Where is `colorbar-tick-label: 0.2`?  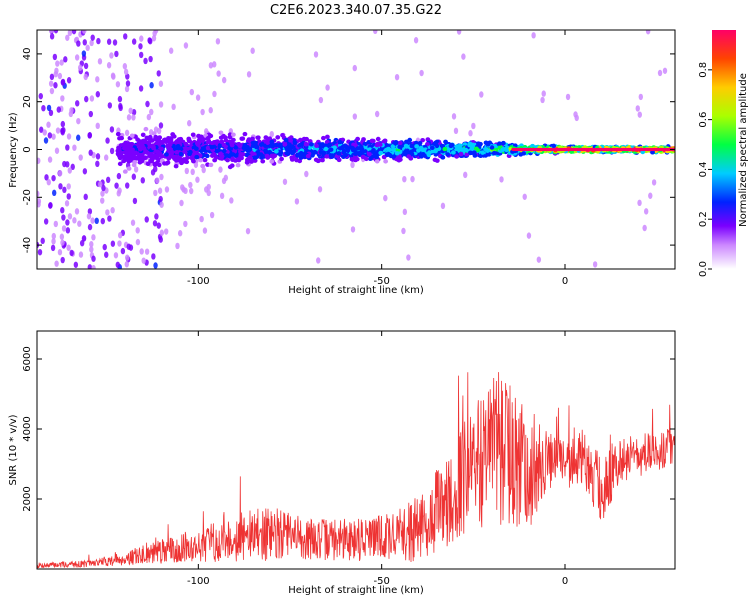
colorbar-tick-label: 0.2 is located at coordinates (703, 219).